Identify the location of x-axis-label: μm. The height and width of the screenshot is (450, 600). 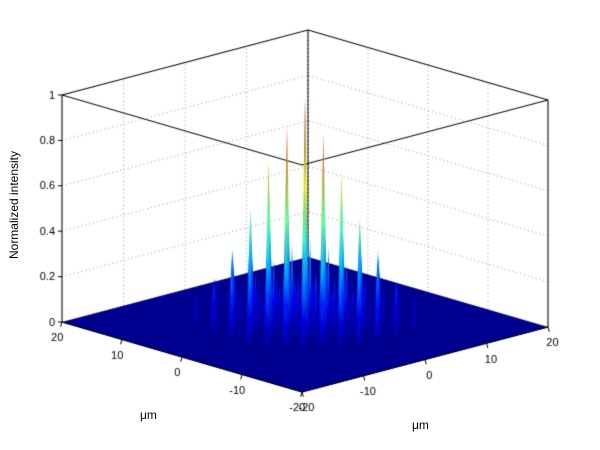
(420, 425).